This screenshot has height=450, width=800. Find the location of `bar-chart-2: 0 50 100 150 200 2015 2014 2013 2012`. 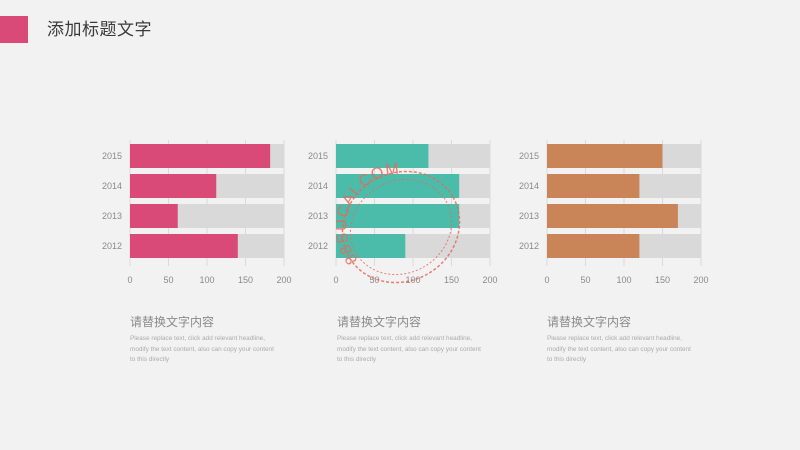

bar-chart-2: 0 50 100 150 200 2015 2014 2013 2012 is located at coordinates (407, 211).